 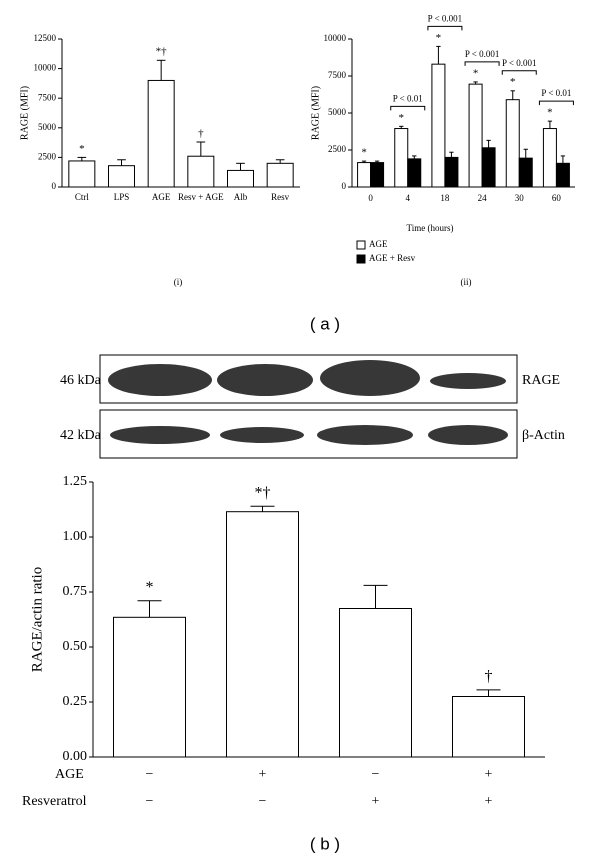 What do you see at coordinates (54, 801) in the screenshot?
I see `row-label: Resveratrol` at bounding box center [54, 801].